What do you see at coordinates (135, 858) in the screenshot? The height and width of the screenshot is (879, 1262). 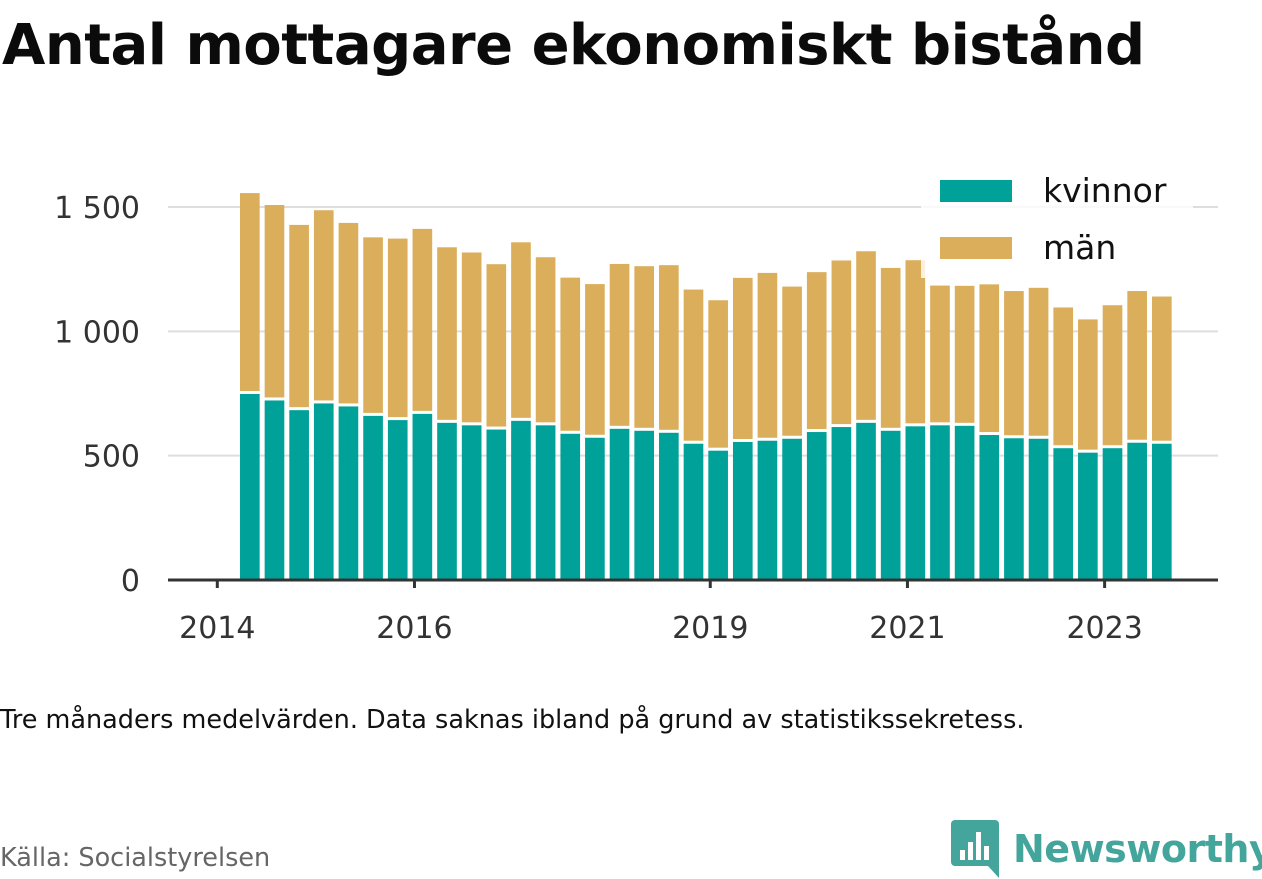 I see `source-text: Källa: Socialstyrelsen` at bounding box center [135, 858].